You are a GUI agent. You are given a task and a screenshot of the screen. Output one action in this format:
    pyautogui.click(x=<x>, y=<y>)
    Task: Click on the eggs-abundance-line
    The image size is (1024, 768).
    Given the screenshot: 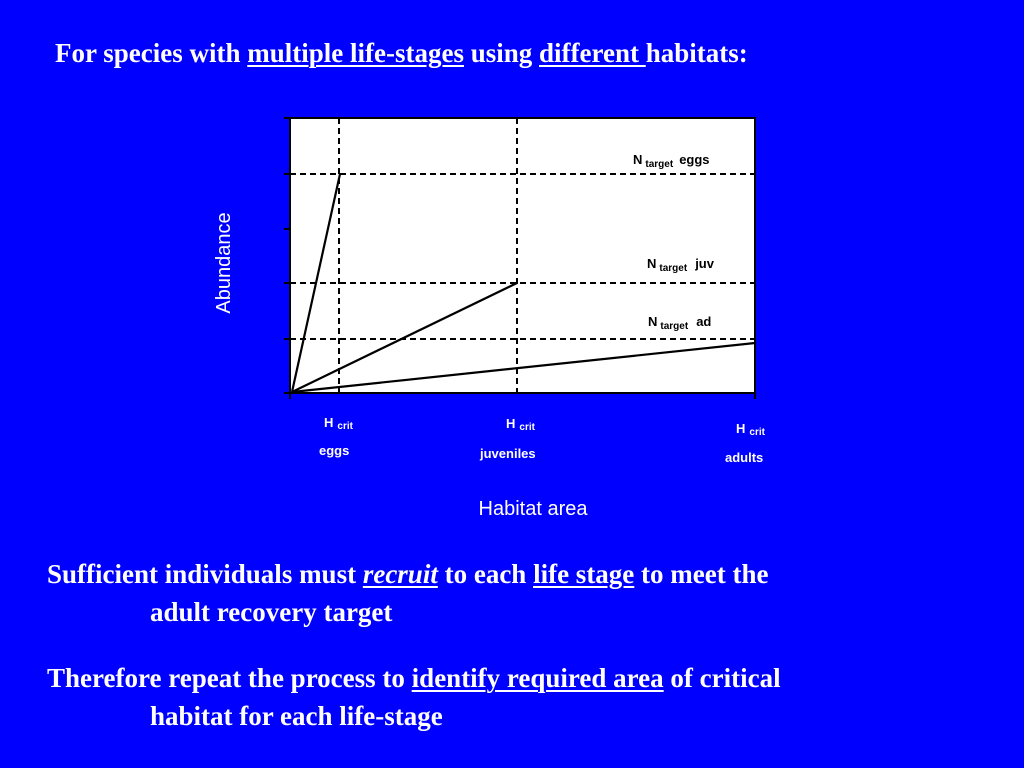 What is the action you would take?
    pyautogui.click(x=316, y=283)
    